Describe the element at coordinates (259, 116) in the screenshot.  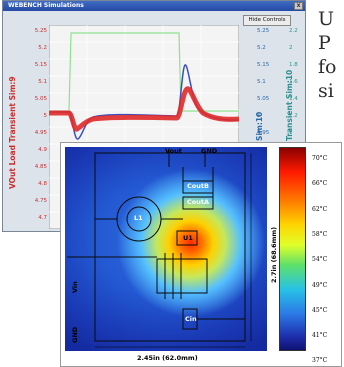
I see `right-tick-label: 5` at that location.